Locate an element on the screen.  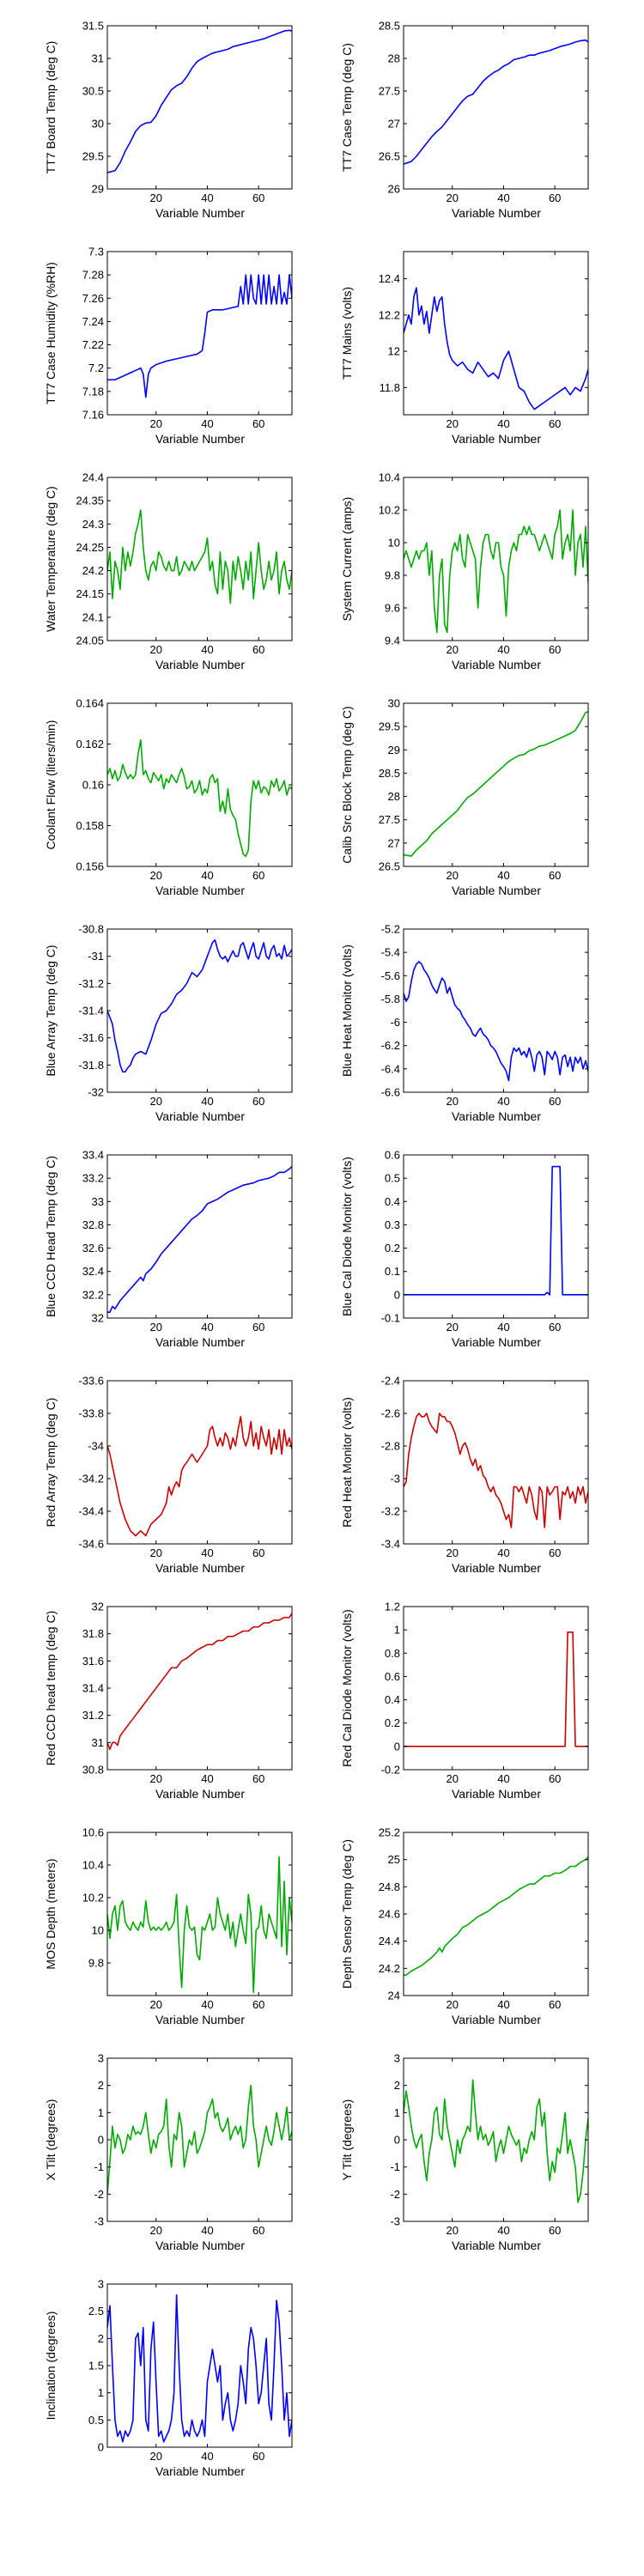
y-tick-label: 7.22 is located at coordinates (93, 345).